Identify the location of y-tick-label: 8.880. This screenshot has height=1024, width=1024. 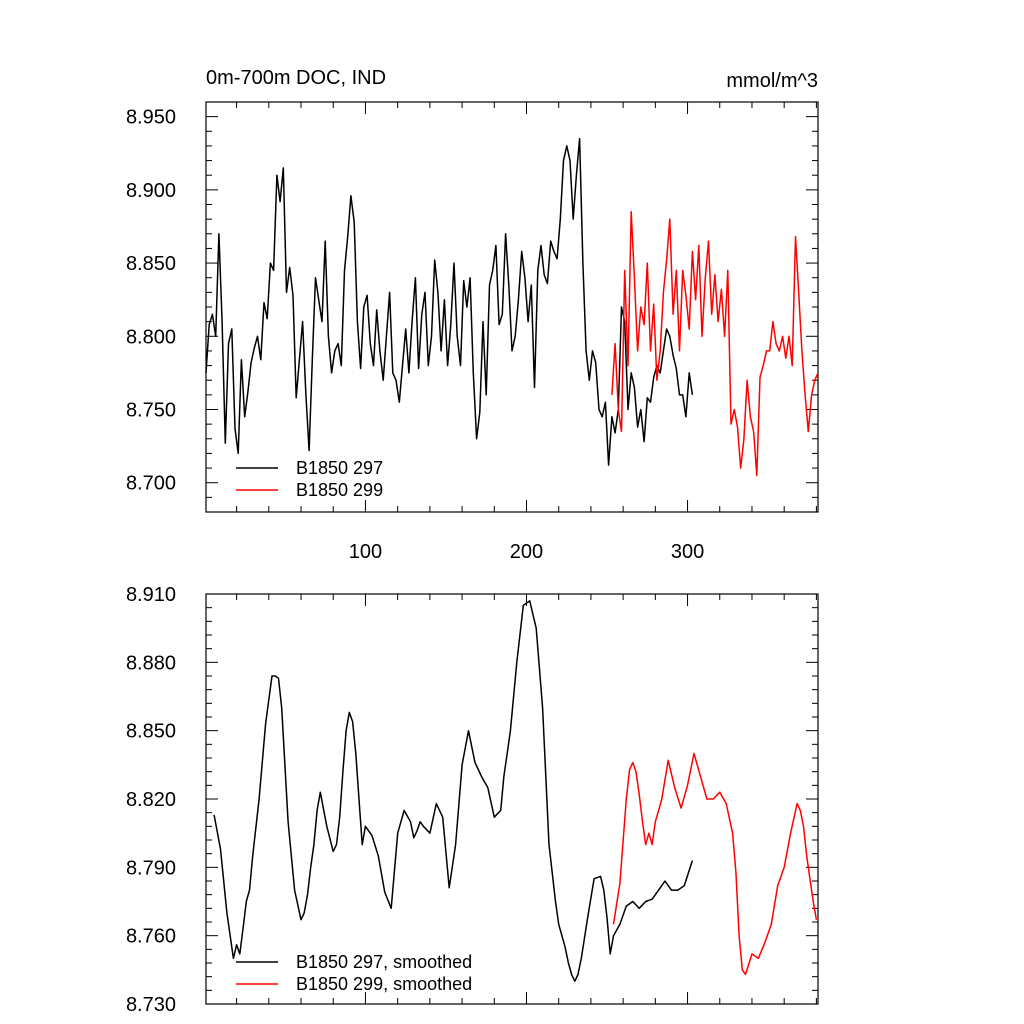
(151, 663).